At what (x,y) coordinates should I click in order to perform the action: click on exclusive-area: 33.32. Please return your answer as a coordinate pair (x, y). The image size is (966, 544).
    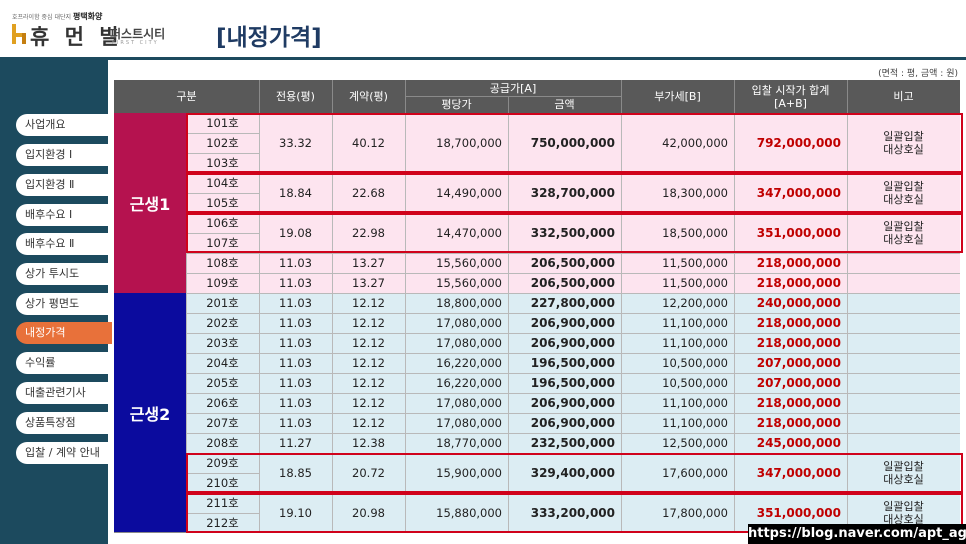
    Looking at the image, I should click on (295, 143).